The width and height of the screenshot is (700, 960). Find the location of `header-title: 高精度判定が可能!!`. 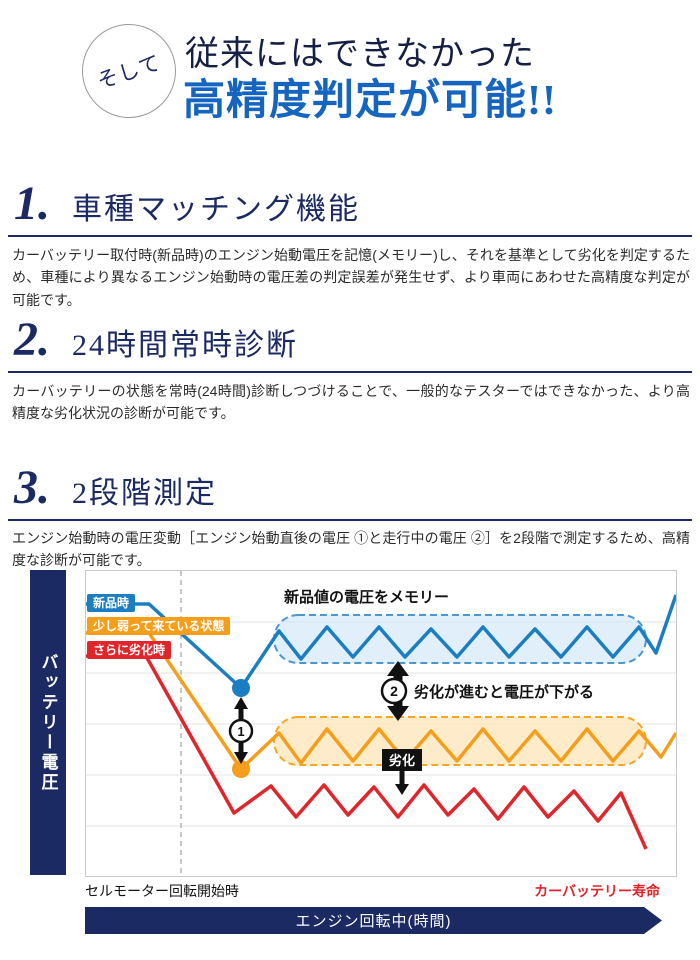

header-title: 高精度判定が可能!! is located at coordinates (370, 101).